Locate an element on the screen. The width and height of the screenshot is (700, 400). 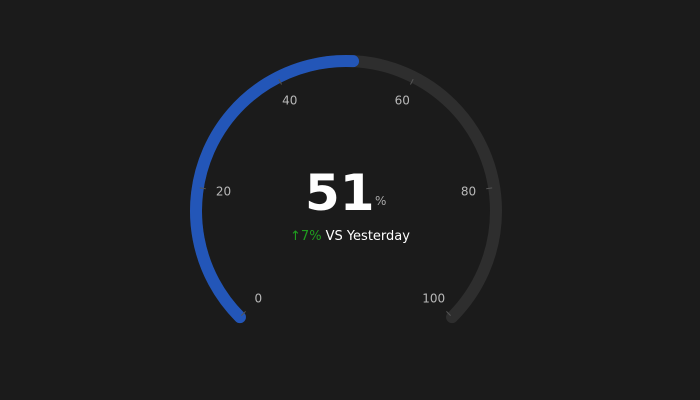
comparison-label: VS Yesterday is located at coordinates (368, 236).